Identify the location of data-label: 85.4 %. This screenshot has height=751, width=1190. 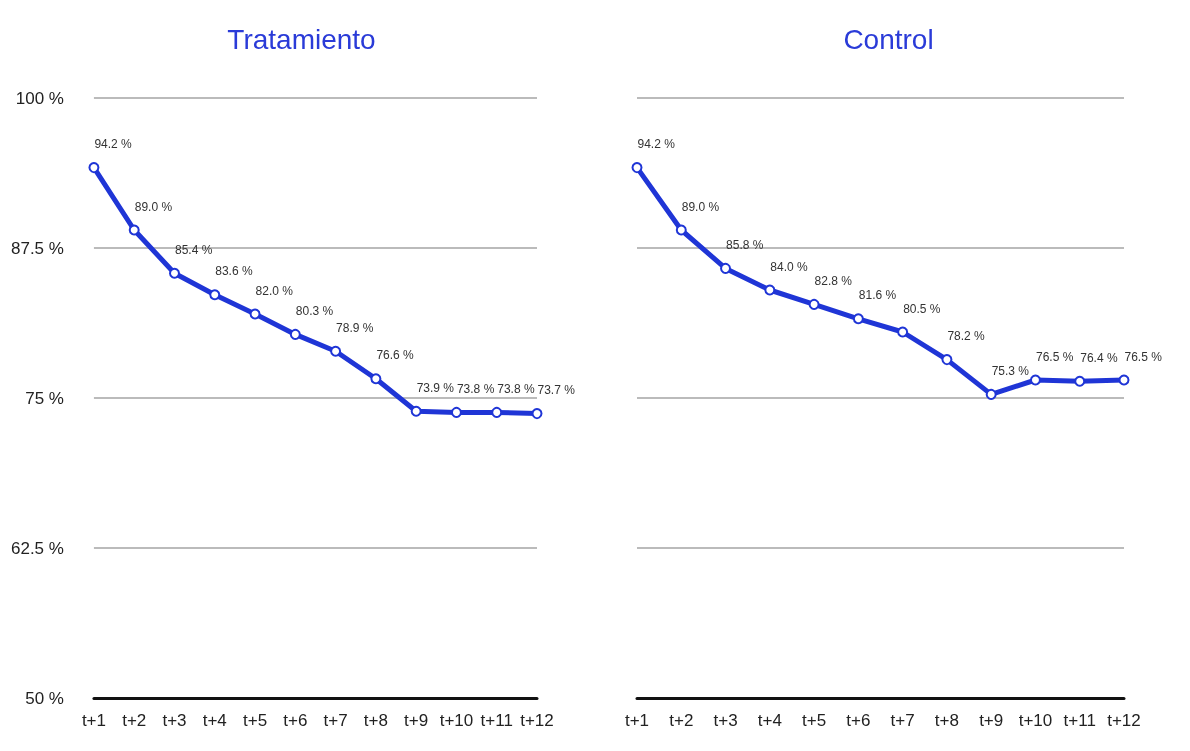
(193, 249).